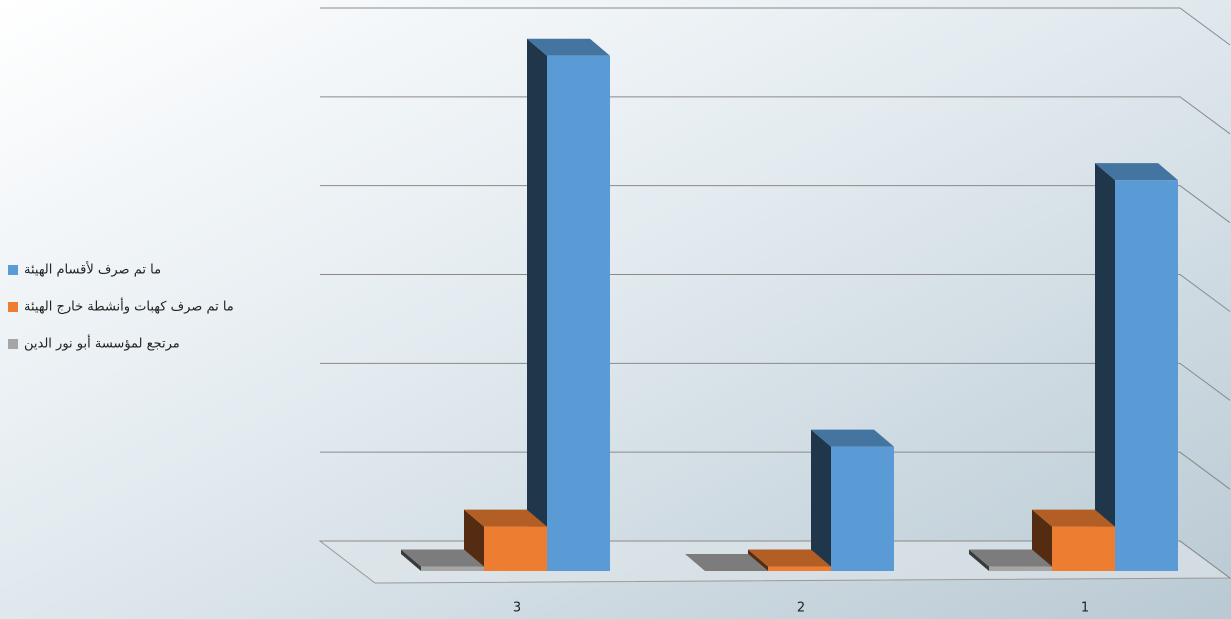  What do you see at coordinates (801, 608) in the screenshot?
I see `x-tick-label: 2` at bounding box center [801, 608].